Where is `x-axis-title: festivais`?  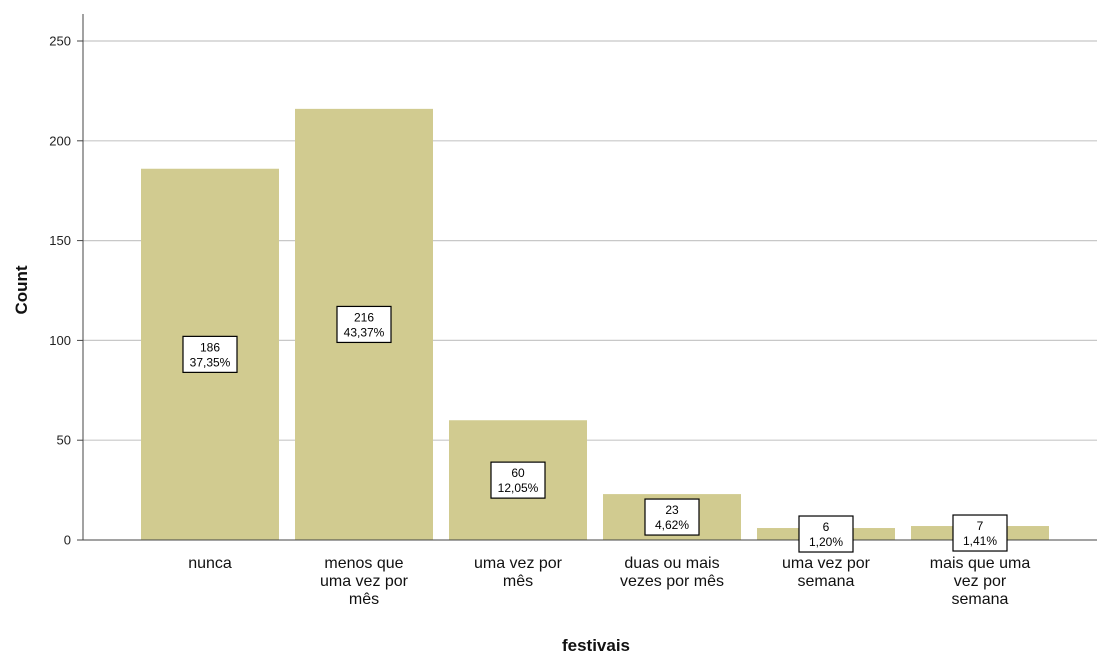
x-axis-title: festivais is located at coordinates (596, 645).